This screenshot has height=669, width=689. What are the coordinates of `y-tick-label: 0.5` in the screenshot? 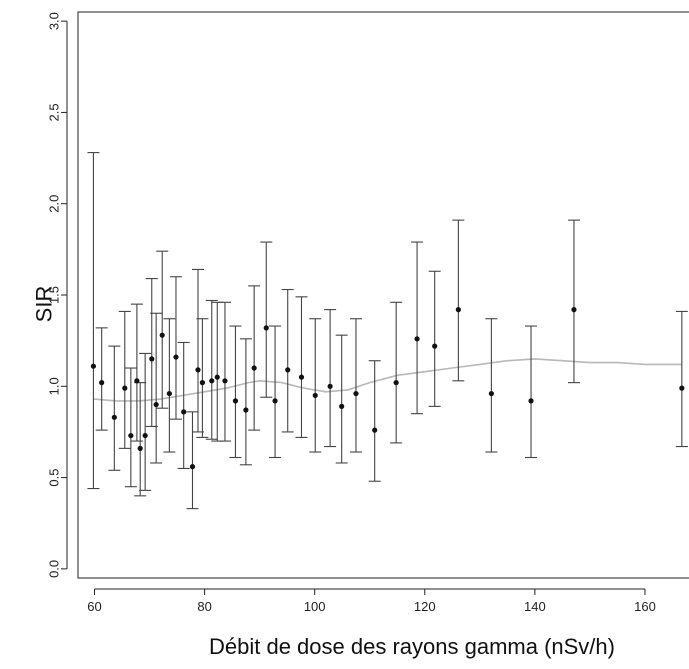 It's located at (54, 478).